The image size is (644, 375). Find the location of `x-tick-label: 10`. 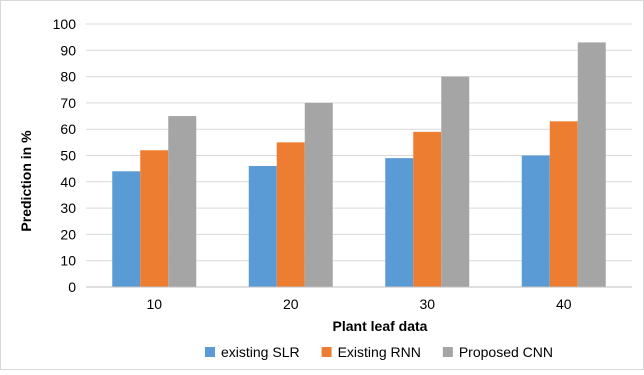

x-tick-label: 10 is located at coordinates (154, 304).